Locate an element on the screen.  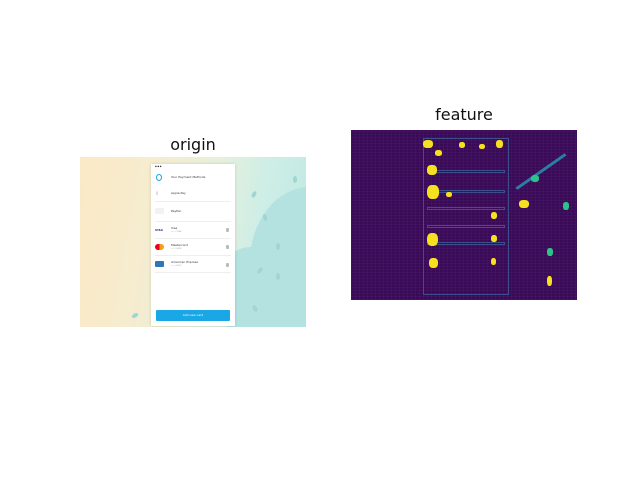
phone-outline is located at coordinates (466, 216).